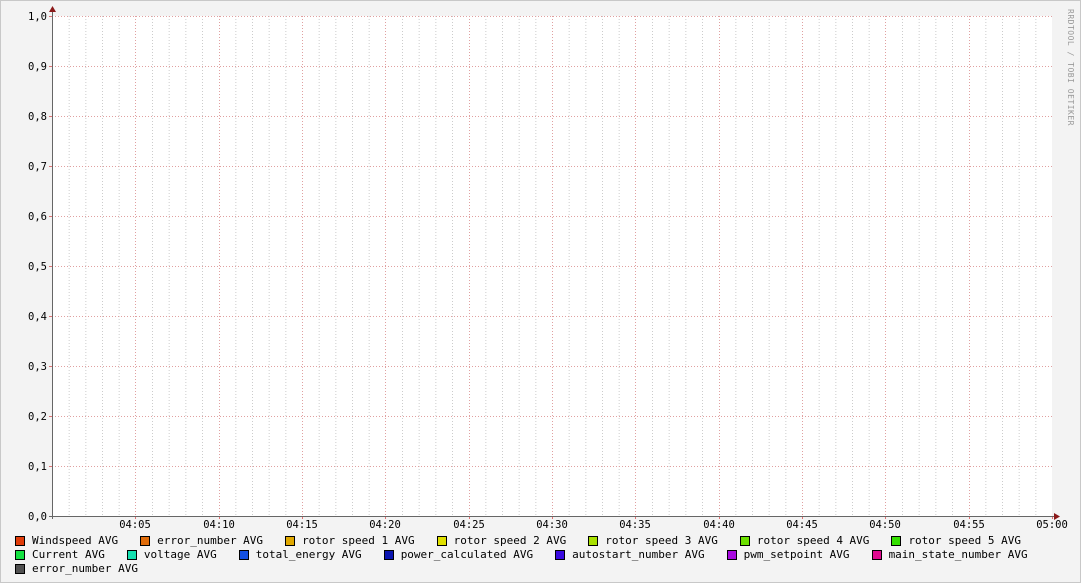  I want to click on legend-item: rotor speed 5 AVG, so click(956, 540).